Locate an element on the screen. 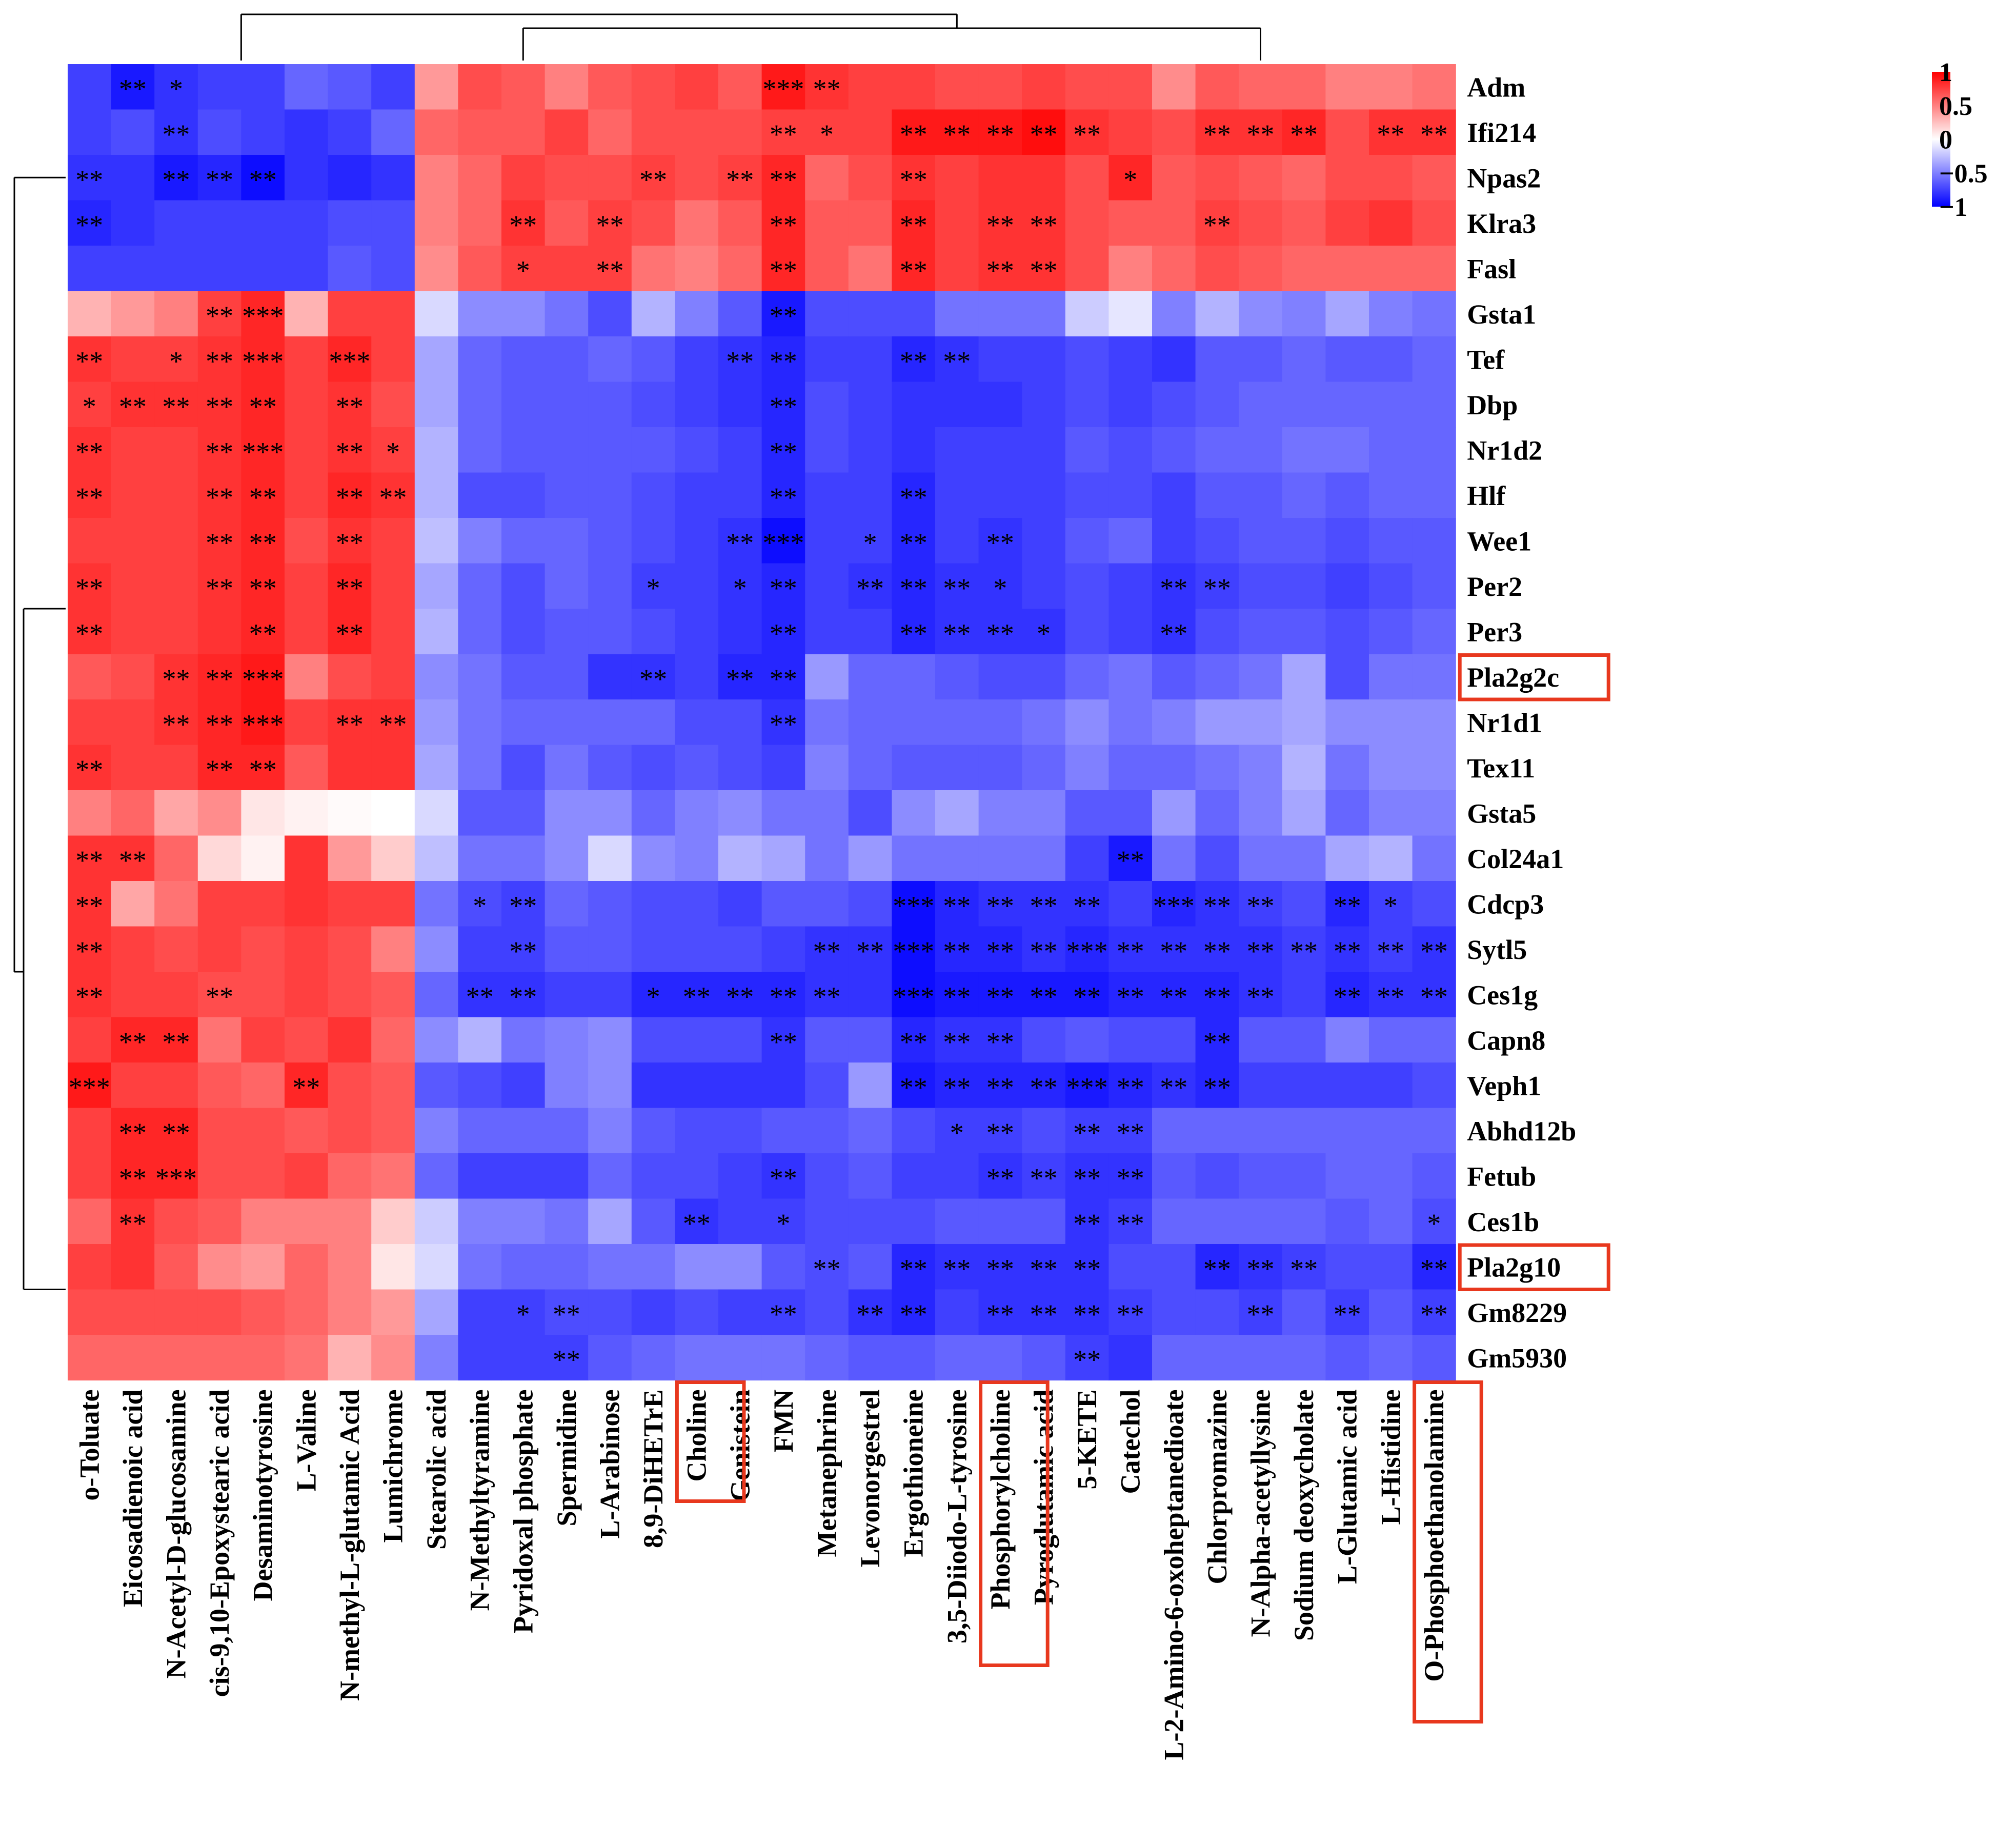 The image size is (2016, 1824). column-label: Metanephrine is located at coordinates (827, 1473).